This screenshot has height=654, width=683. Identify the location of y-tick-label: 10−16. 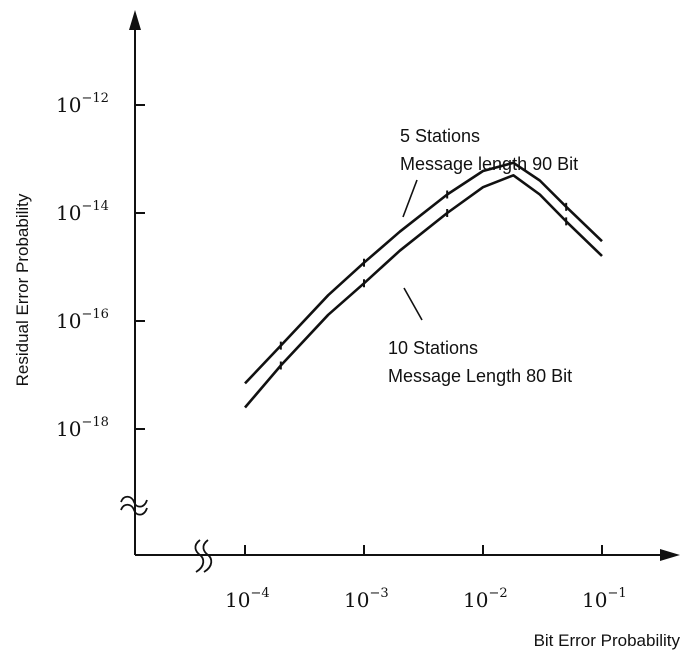
(82, 320).